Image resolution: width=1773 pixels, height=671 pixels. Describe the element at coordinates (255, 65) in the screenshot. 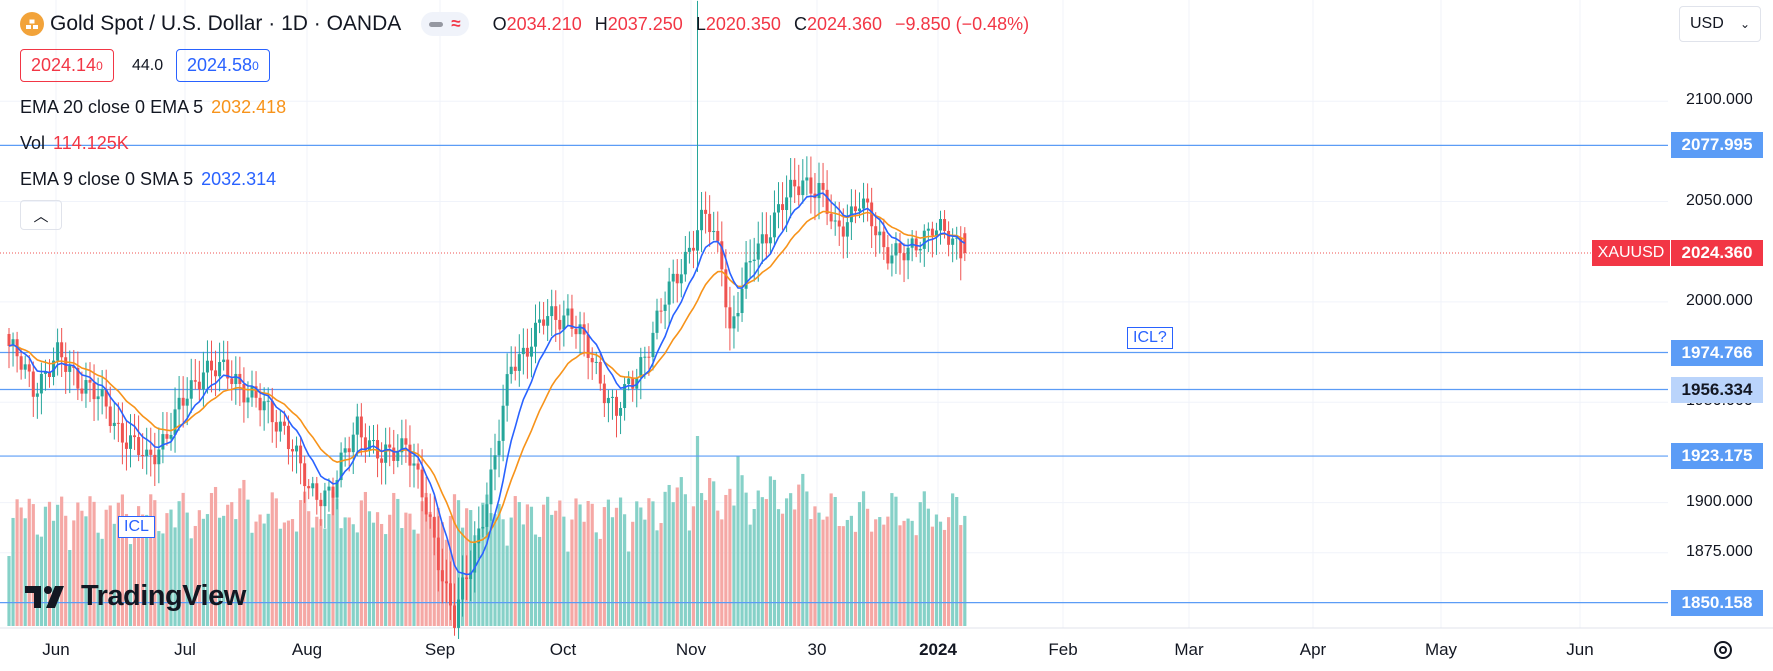

I see `ask-sup: 0` at that location.